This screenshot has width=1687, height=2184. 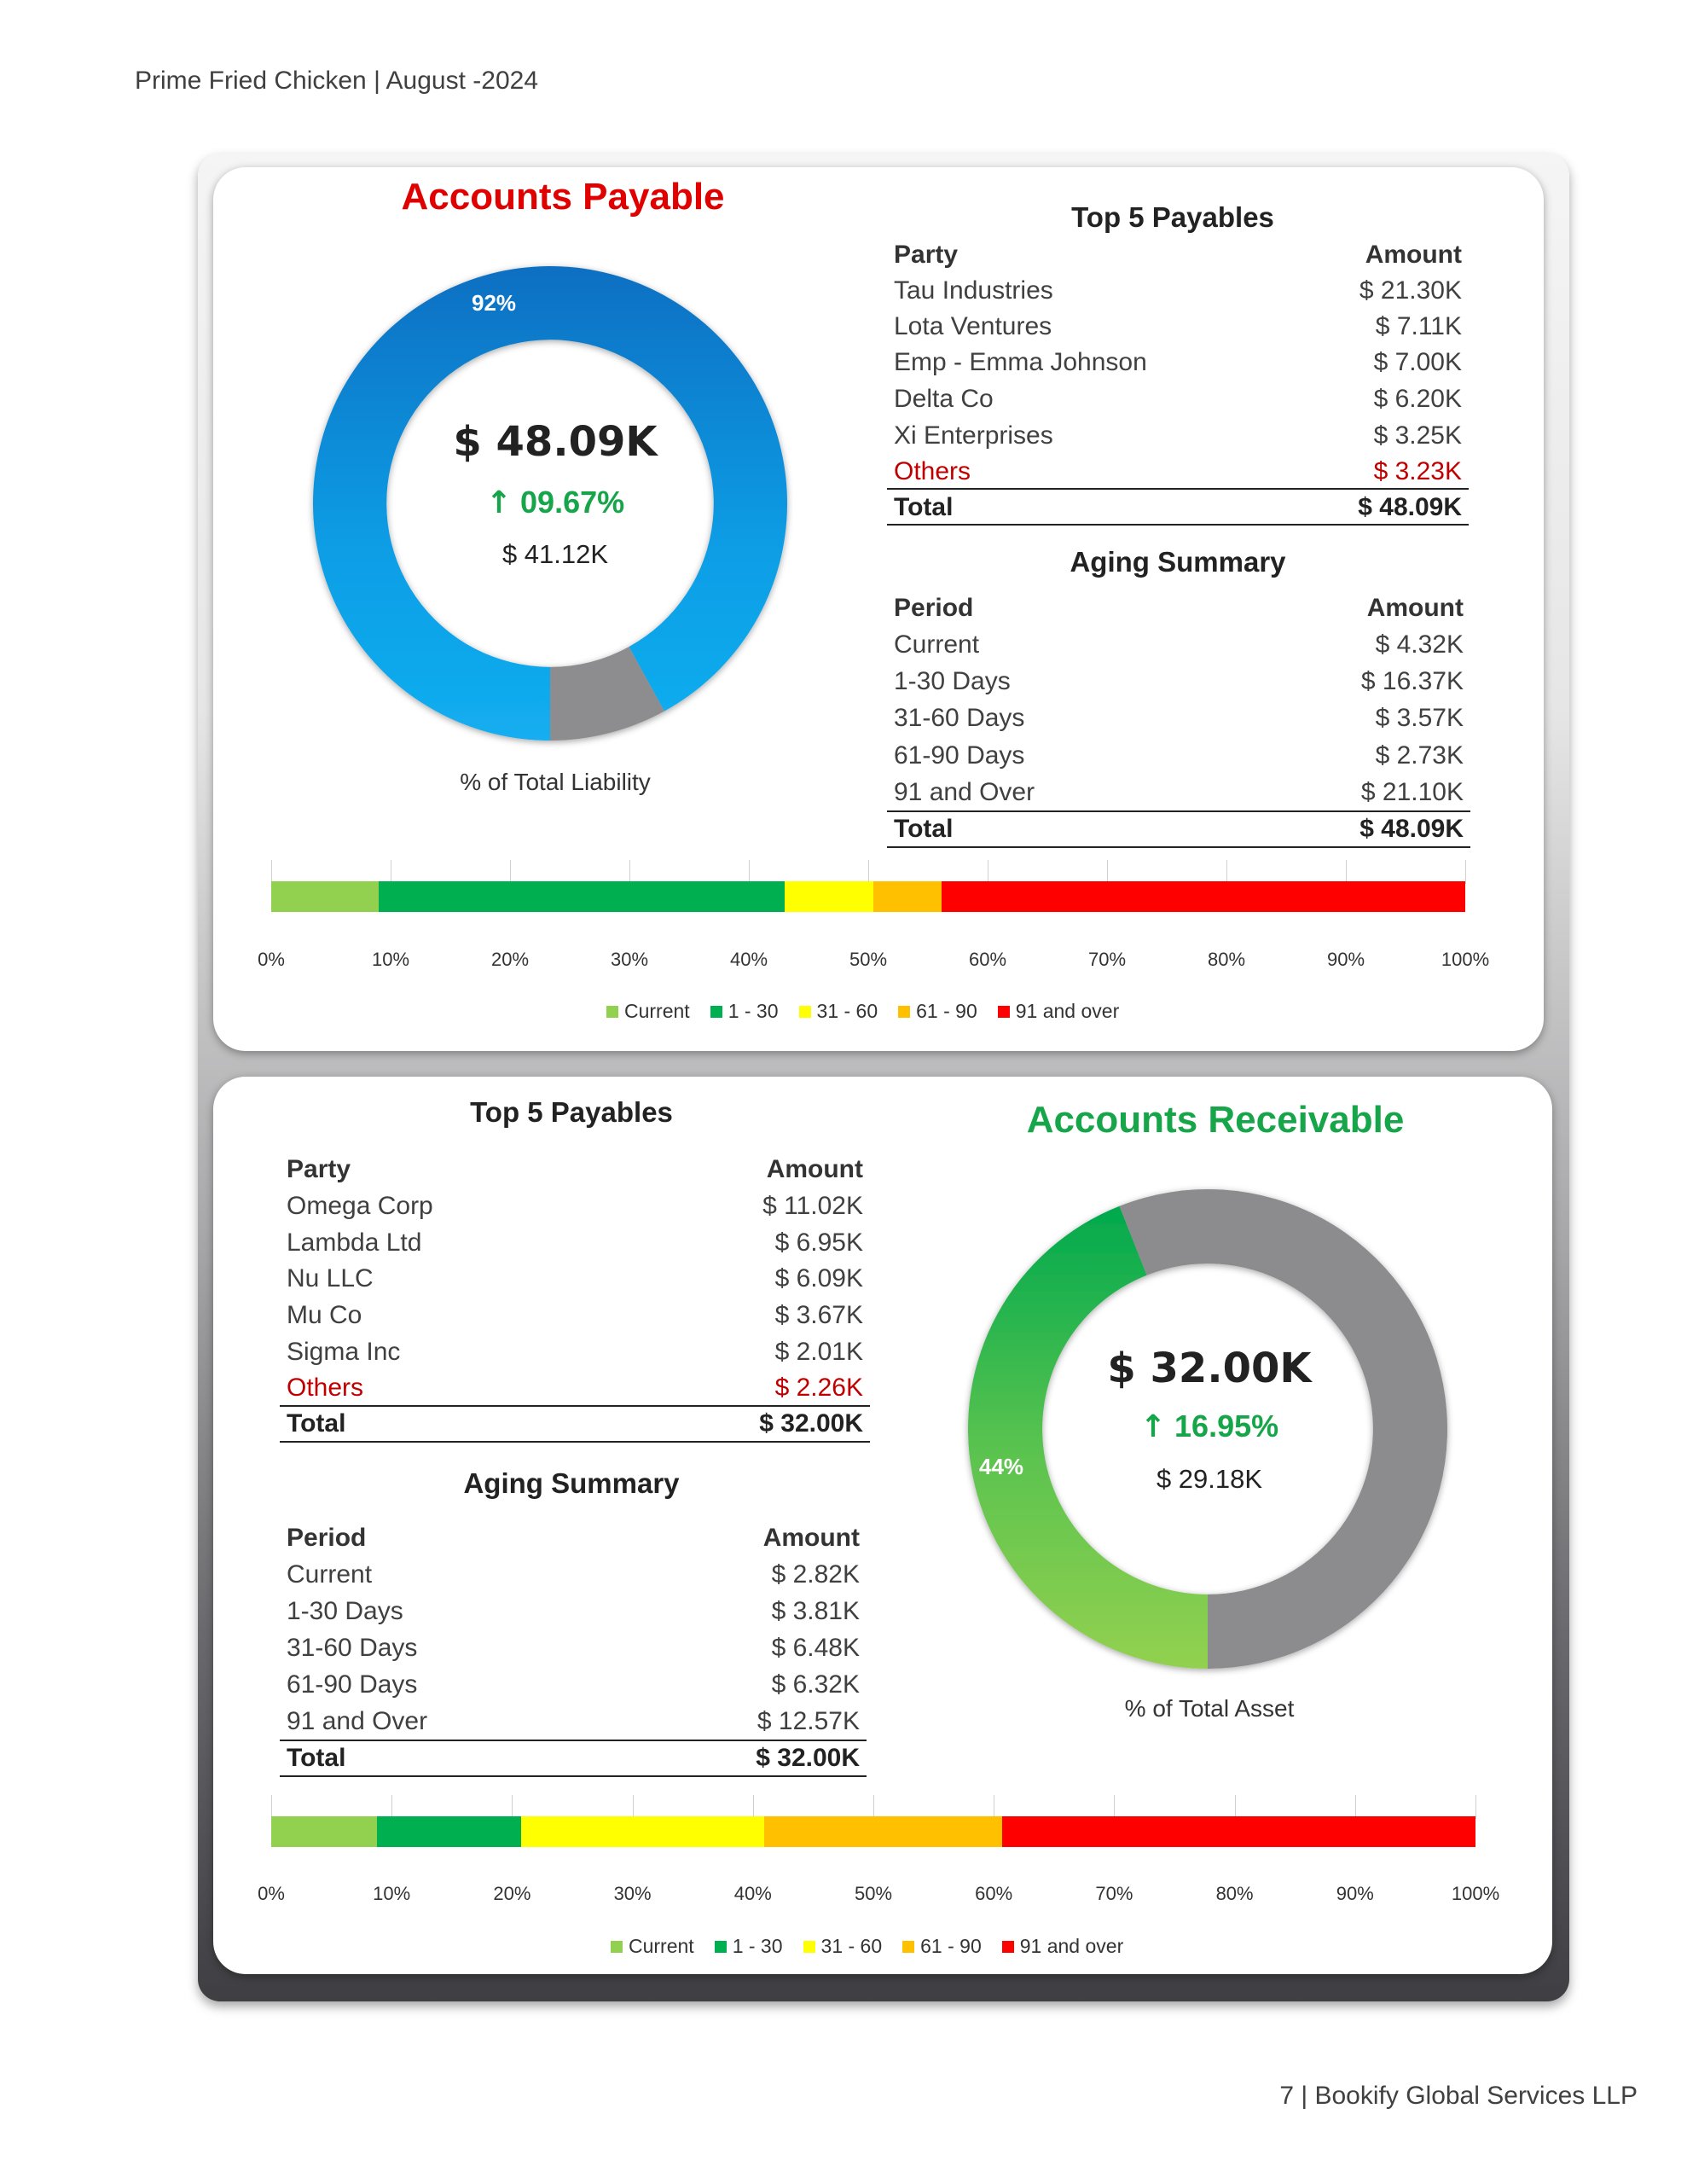 I want to click on legend-label: 61 - 90, so click(x=947, y=1011).